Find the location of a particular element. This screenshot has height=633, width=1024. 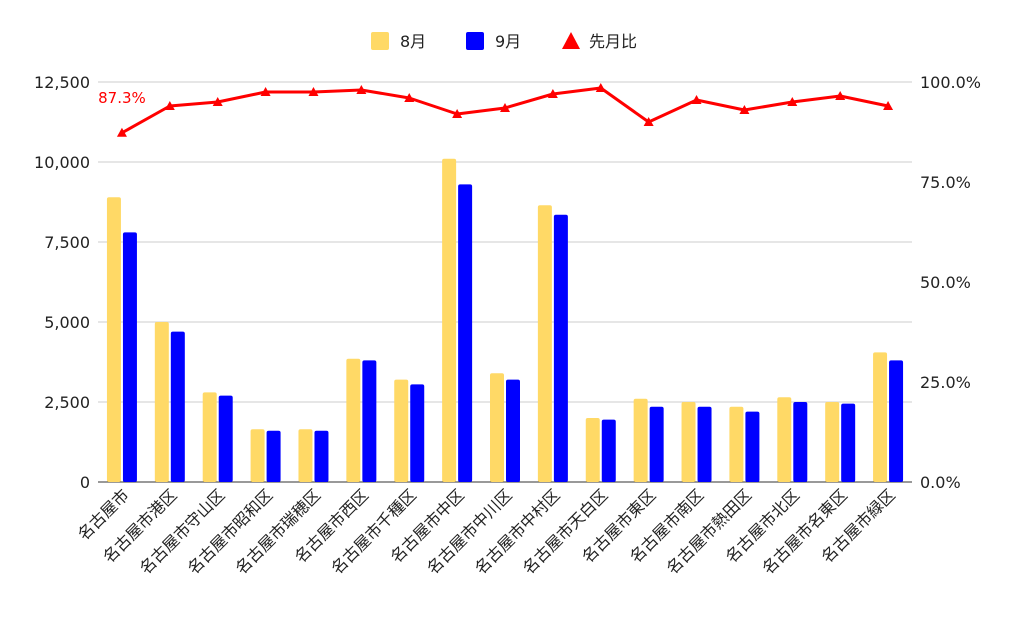

legend-label-aug: 8月 is located at coordinates (413, 41).